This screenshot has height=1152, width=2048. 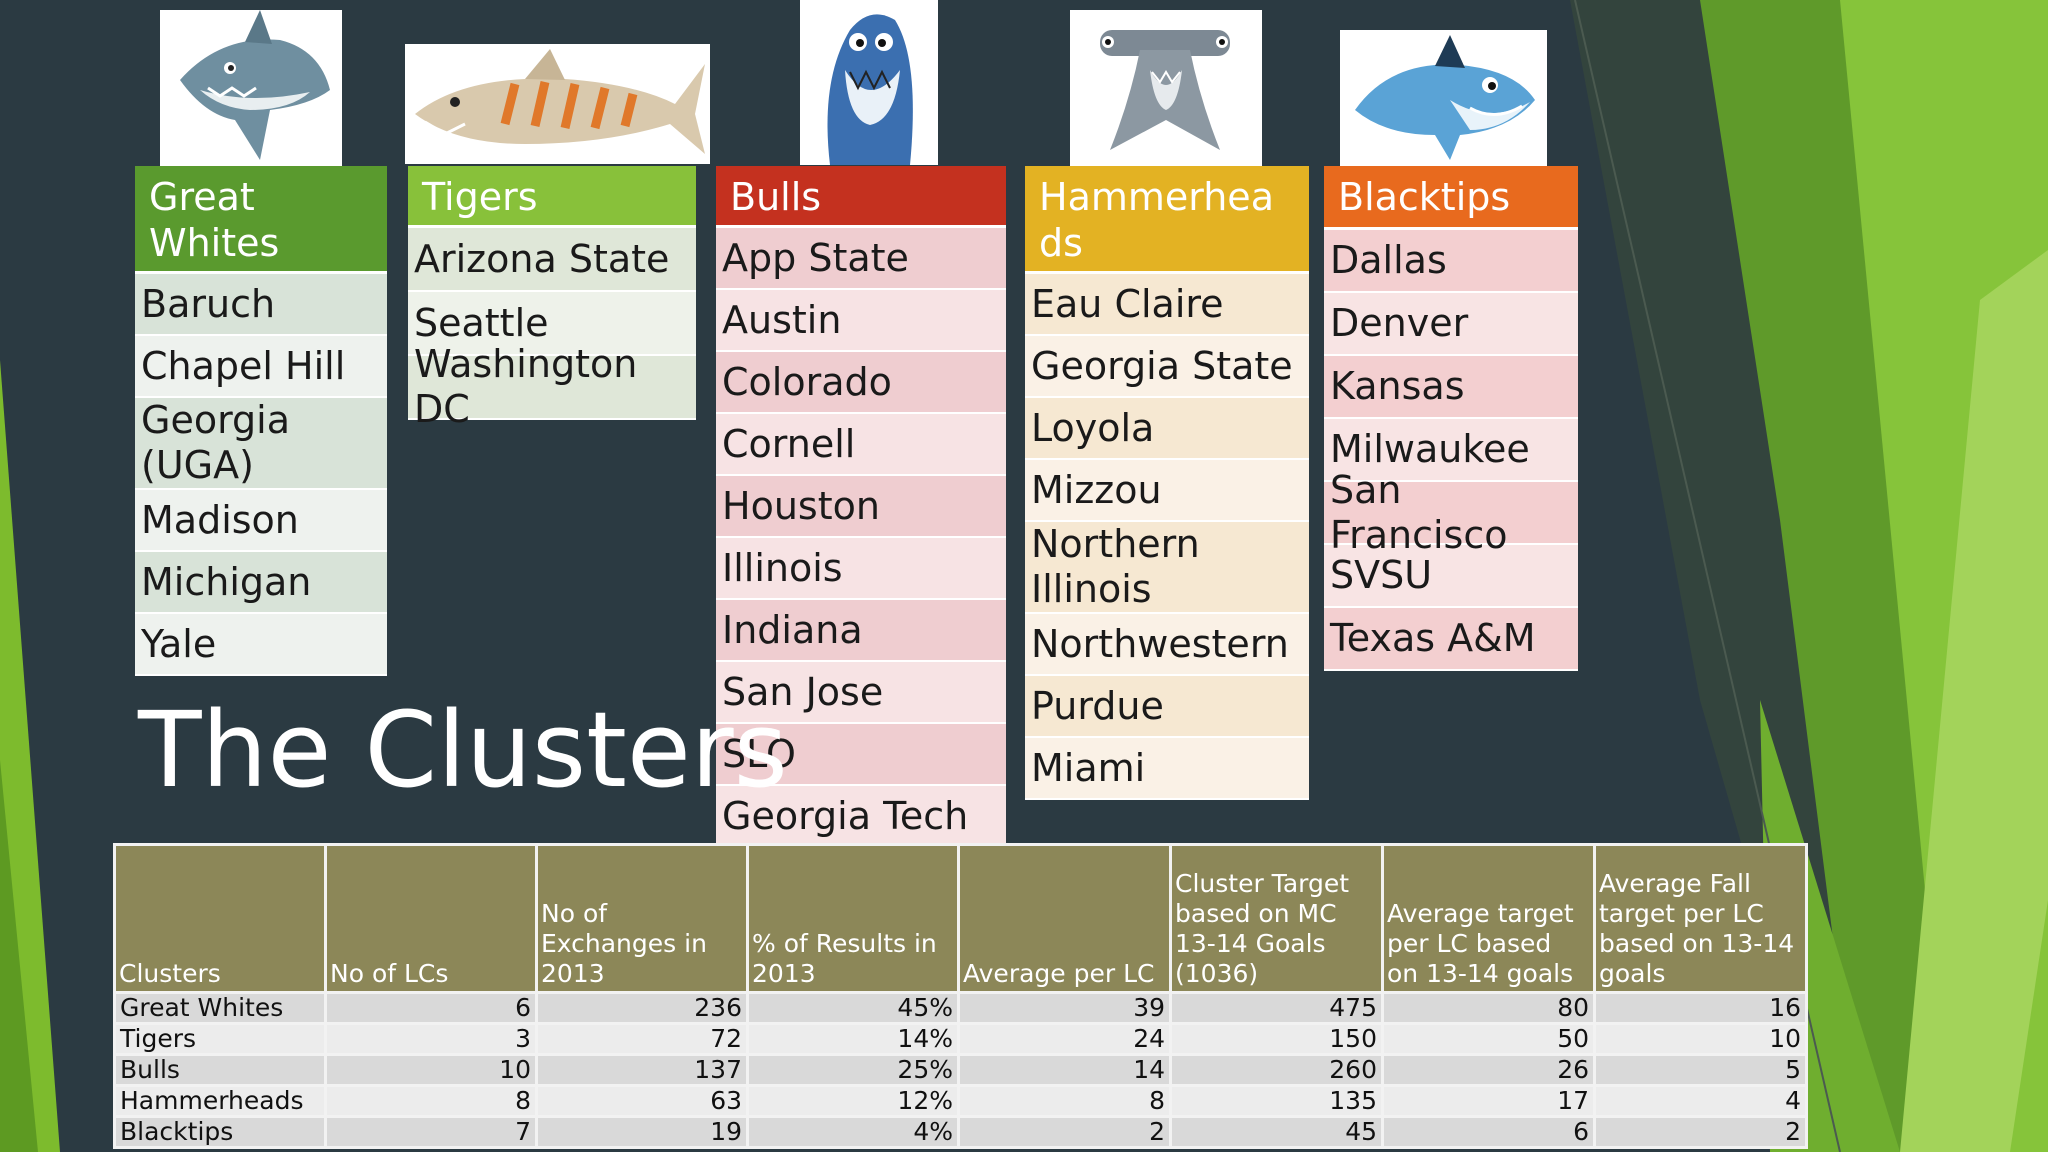 What do you see at coordinates (1276, 1008) in the screenshot?
I see `table-cell: 475` at bounding box center [1276, 1008].